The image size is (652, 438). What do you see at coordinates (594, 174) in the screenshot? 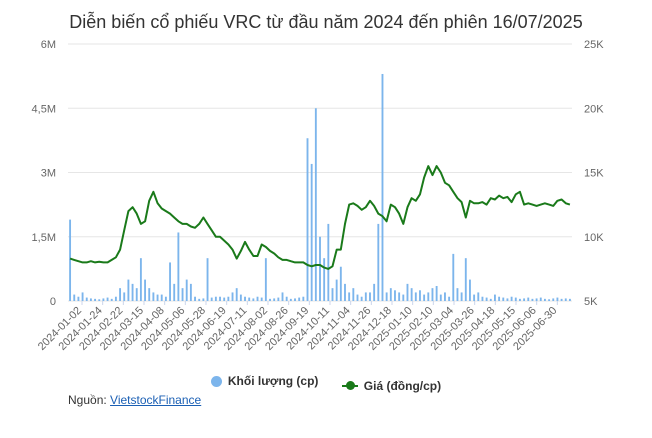
I see `right-axis-tick-label: 15K` at bounding box center [594, 174].